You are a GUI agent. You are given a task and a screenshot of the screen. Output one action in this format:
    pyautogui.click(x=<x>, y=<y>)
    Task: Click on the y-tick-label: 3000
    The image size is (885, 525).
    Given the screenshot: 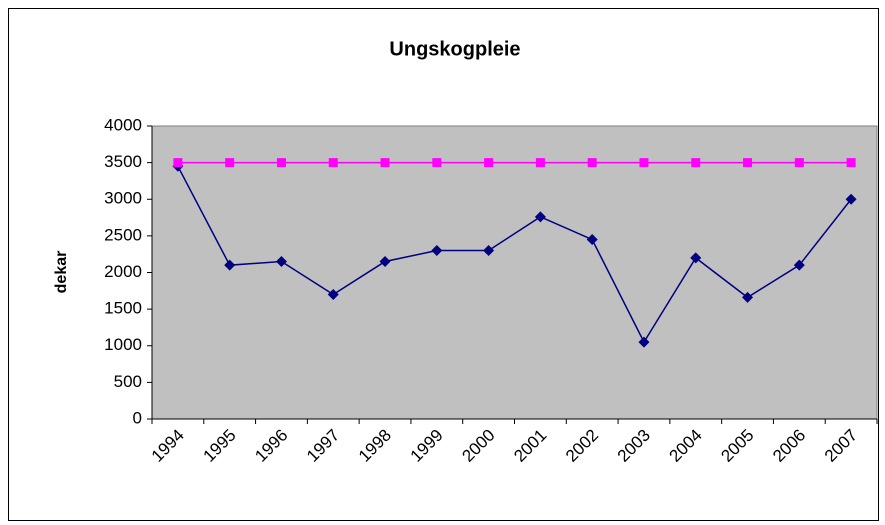 What is the action you would take?
    pyautogui.click(x=123, y=198)
    